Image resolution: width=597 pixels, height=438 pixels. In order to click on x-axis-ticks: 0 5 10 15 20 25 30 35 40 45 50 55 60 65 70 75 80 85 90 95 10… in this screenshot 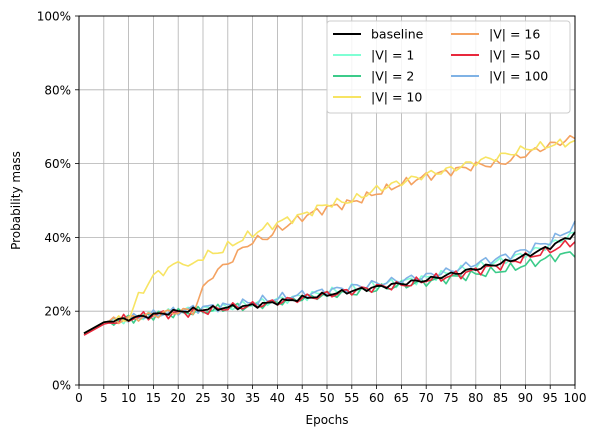, I will do `click(330, 395)`.